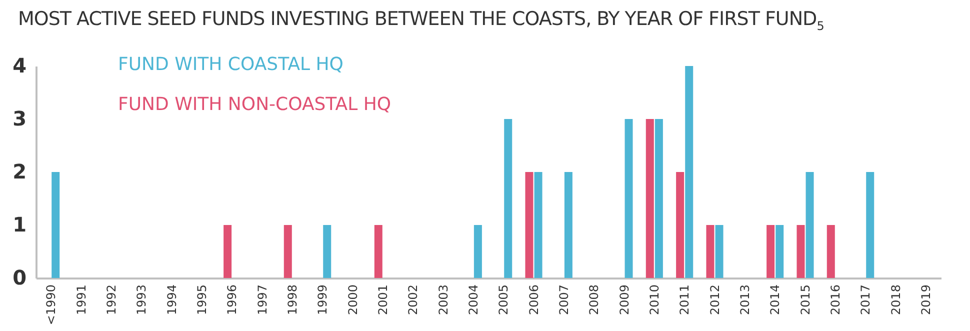  Describe the element at coordinates (383, 300) in the screenshot. I see `x-tick-label: 2001` at that location.